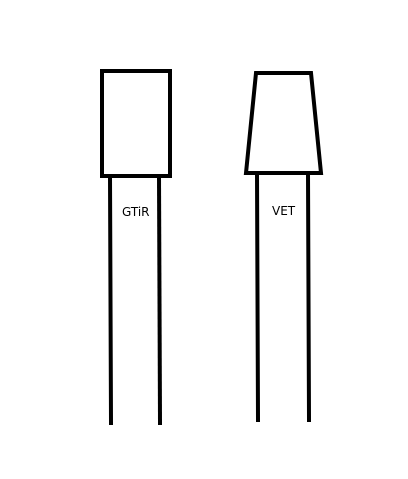 The image size is (408, 479). I want to click on vet-component: VET, so click(283, 247).